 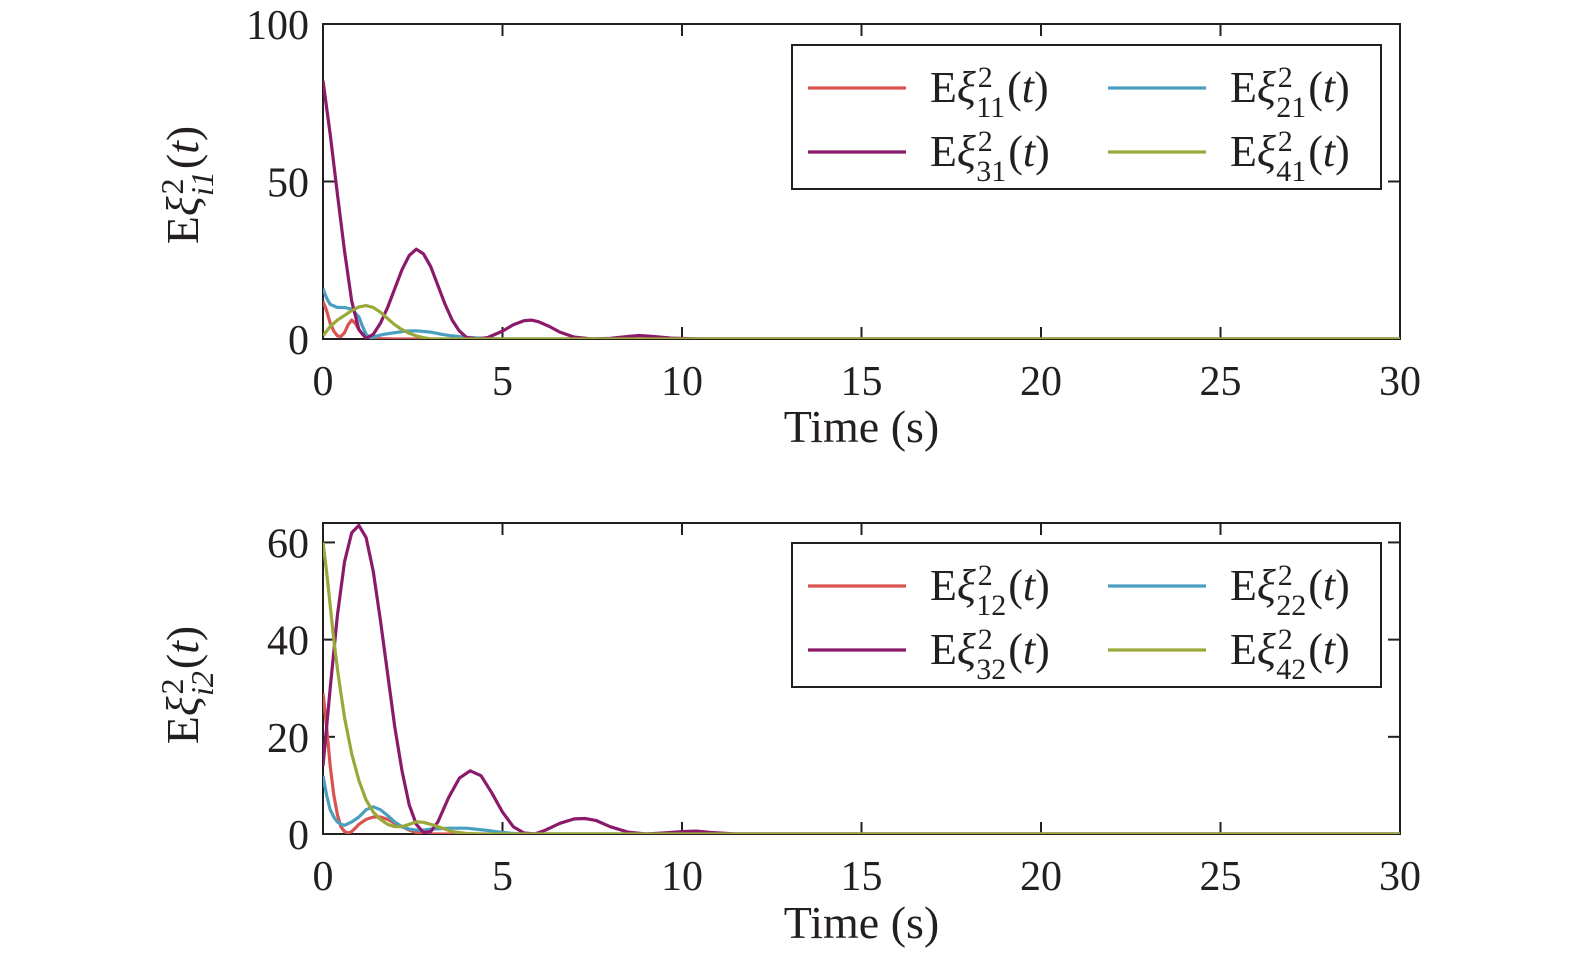 What do you see at coordinates (288, 739) in the screenshot?
I see `y-tick-label: 20` at bounding box center [288, 739].